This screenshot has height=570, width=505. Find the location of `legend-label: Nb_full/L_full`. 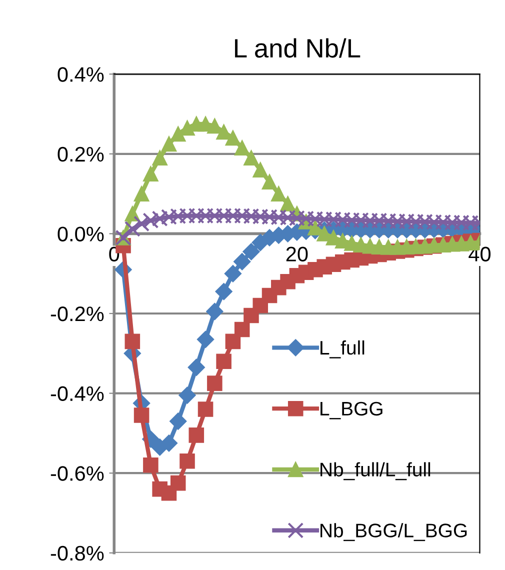

legend-label: Nb_full/L_full is located at coordinates (375, 471).